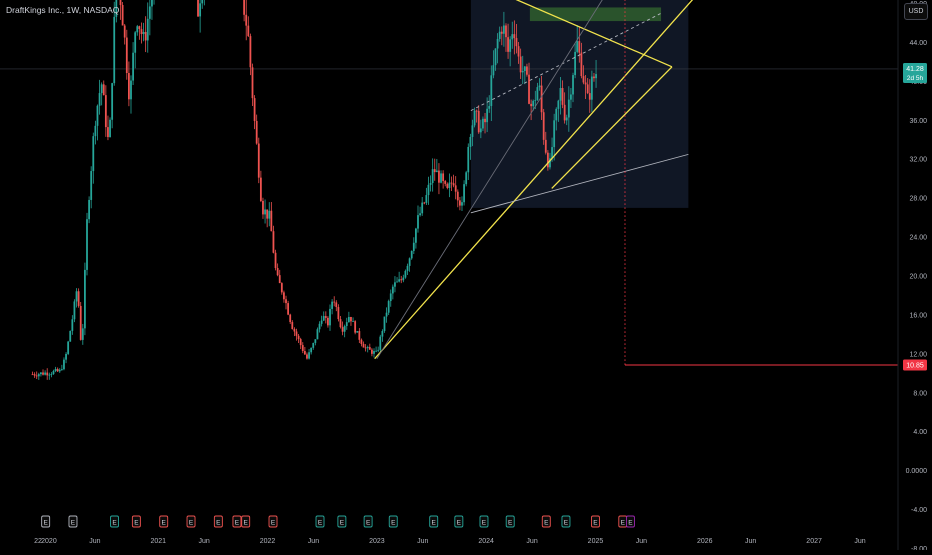  I want to click on x-tick-label: 2021, so click(158, 541).